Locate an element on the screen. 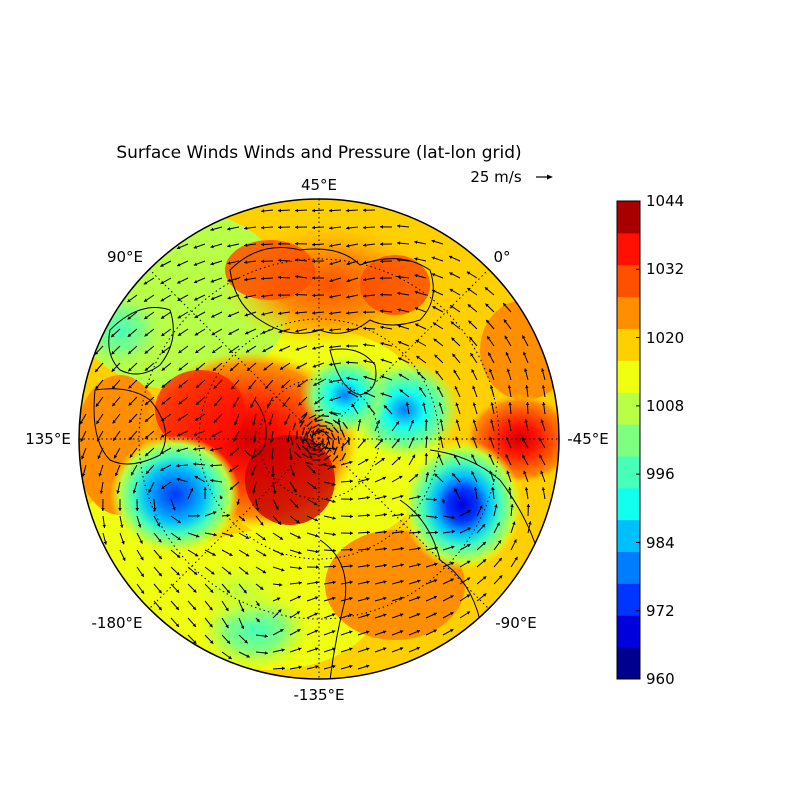 This screenshot has width=800, height=800. lon-label-minus90e: -90°E is located at coordinates (515, 623).